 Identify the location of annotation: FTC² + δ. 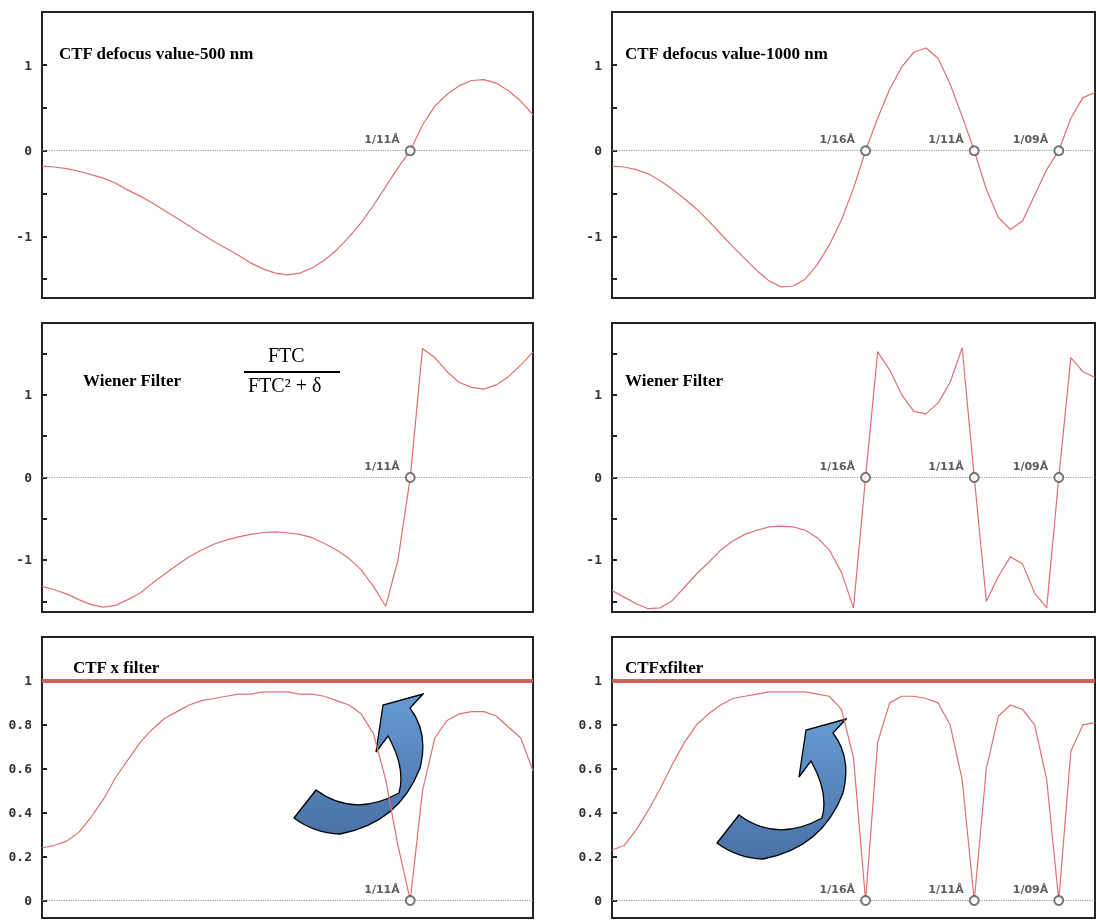
(285, 385).